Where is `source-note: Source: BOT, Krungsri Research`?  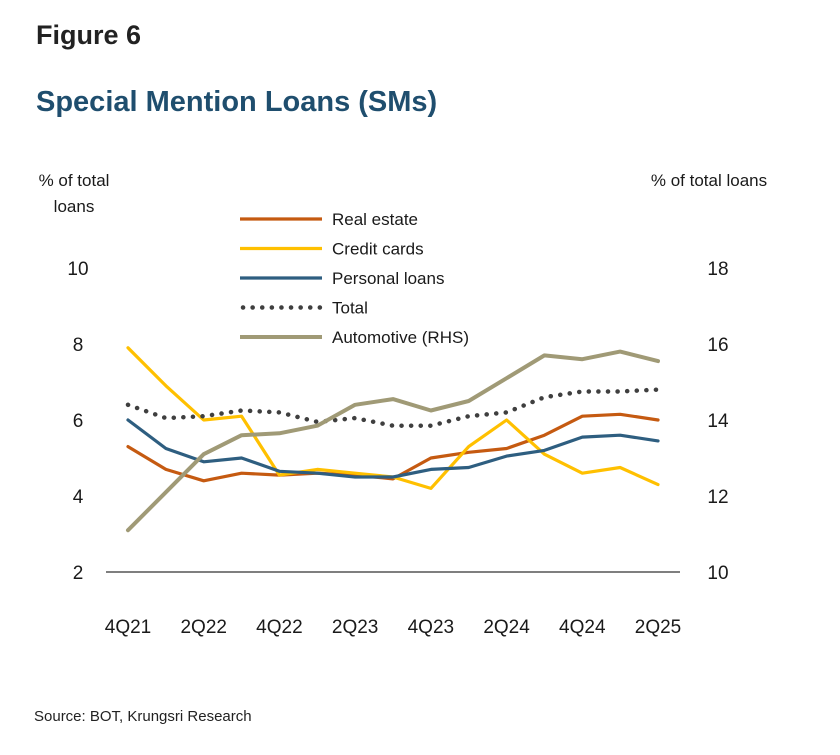
source-note: Source: BOT, Krungsri Research is located at coordinates (143, 716).